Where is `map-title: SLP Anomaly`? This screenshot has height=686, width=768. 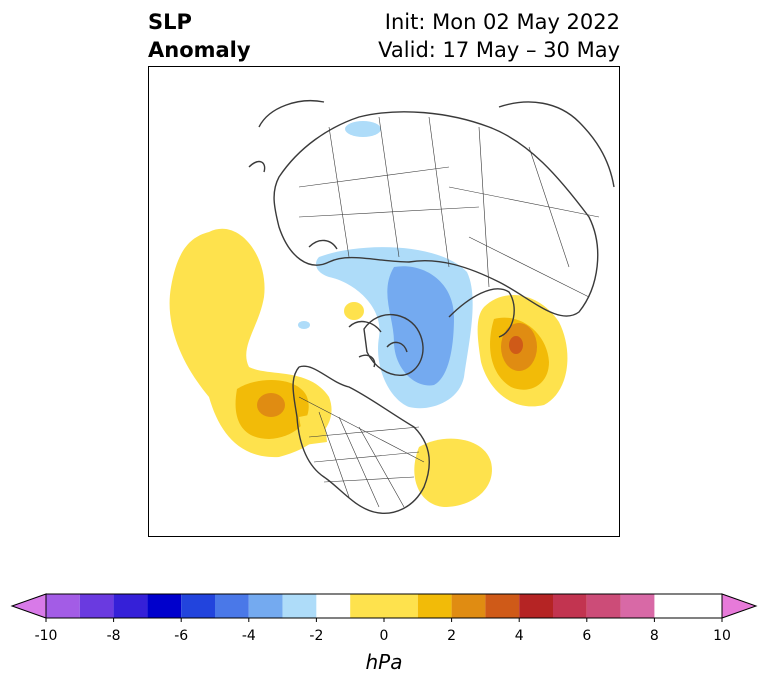
map-title: SLP Anomaly is located at coordinates (199, 36).